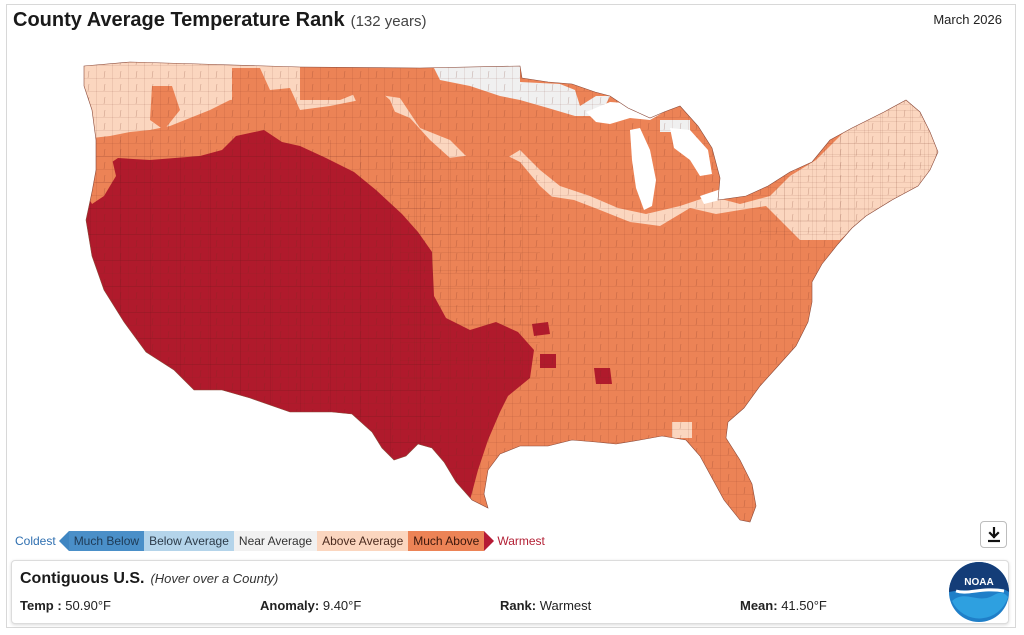 The image size is (1024, 635). Describe the element at coordinates (691, 152) in the screenshot. I see `lake-huron` at that location.